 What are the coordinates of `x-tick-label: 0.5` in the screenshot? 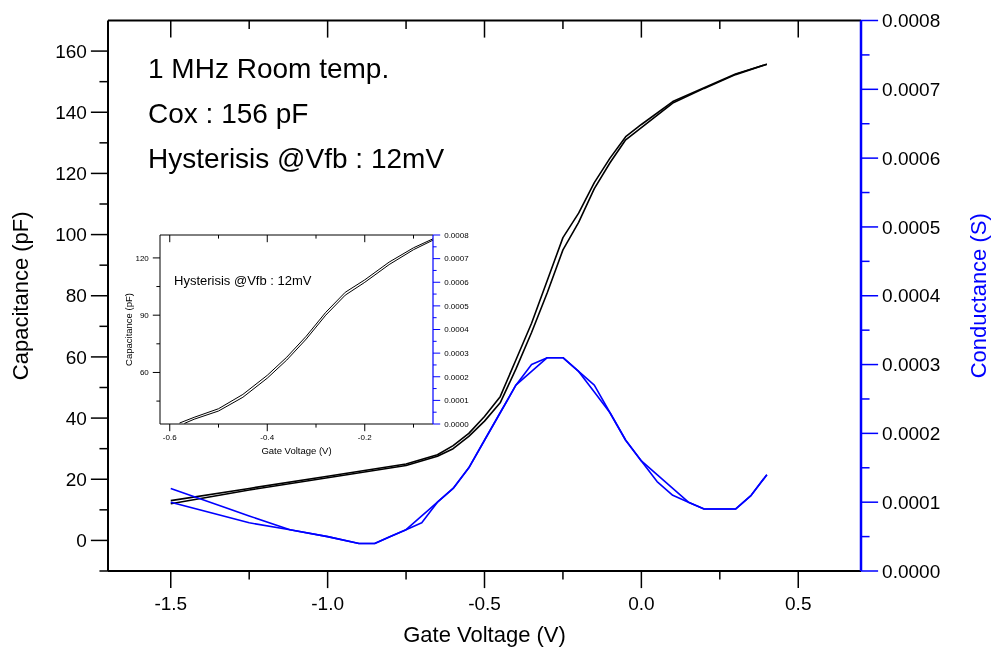 It's located at (798, 603).